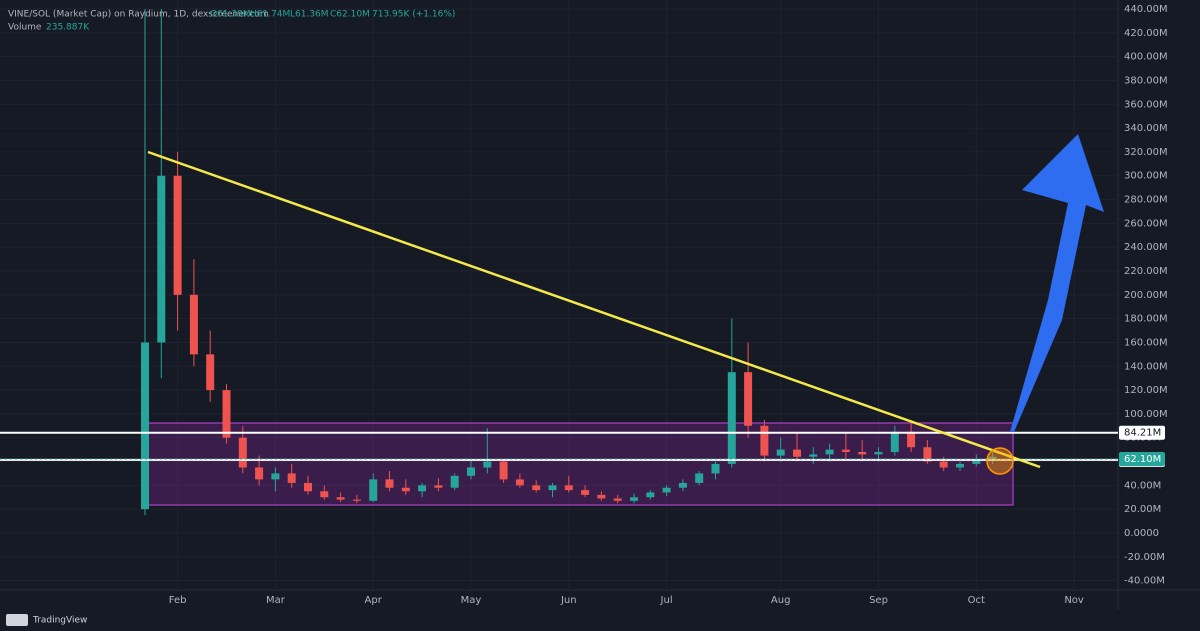  I want to click on y-tick-label: 260.00M, so click(1146, 223).